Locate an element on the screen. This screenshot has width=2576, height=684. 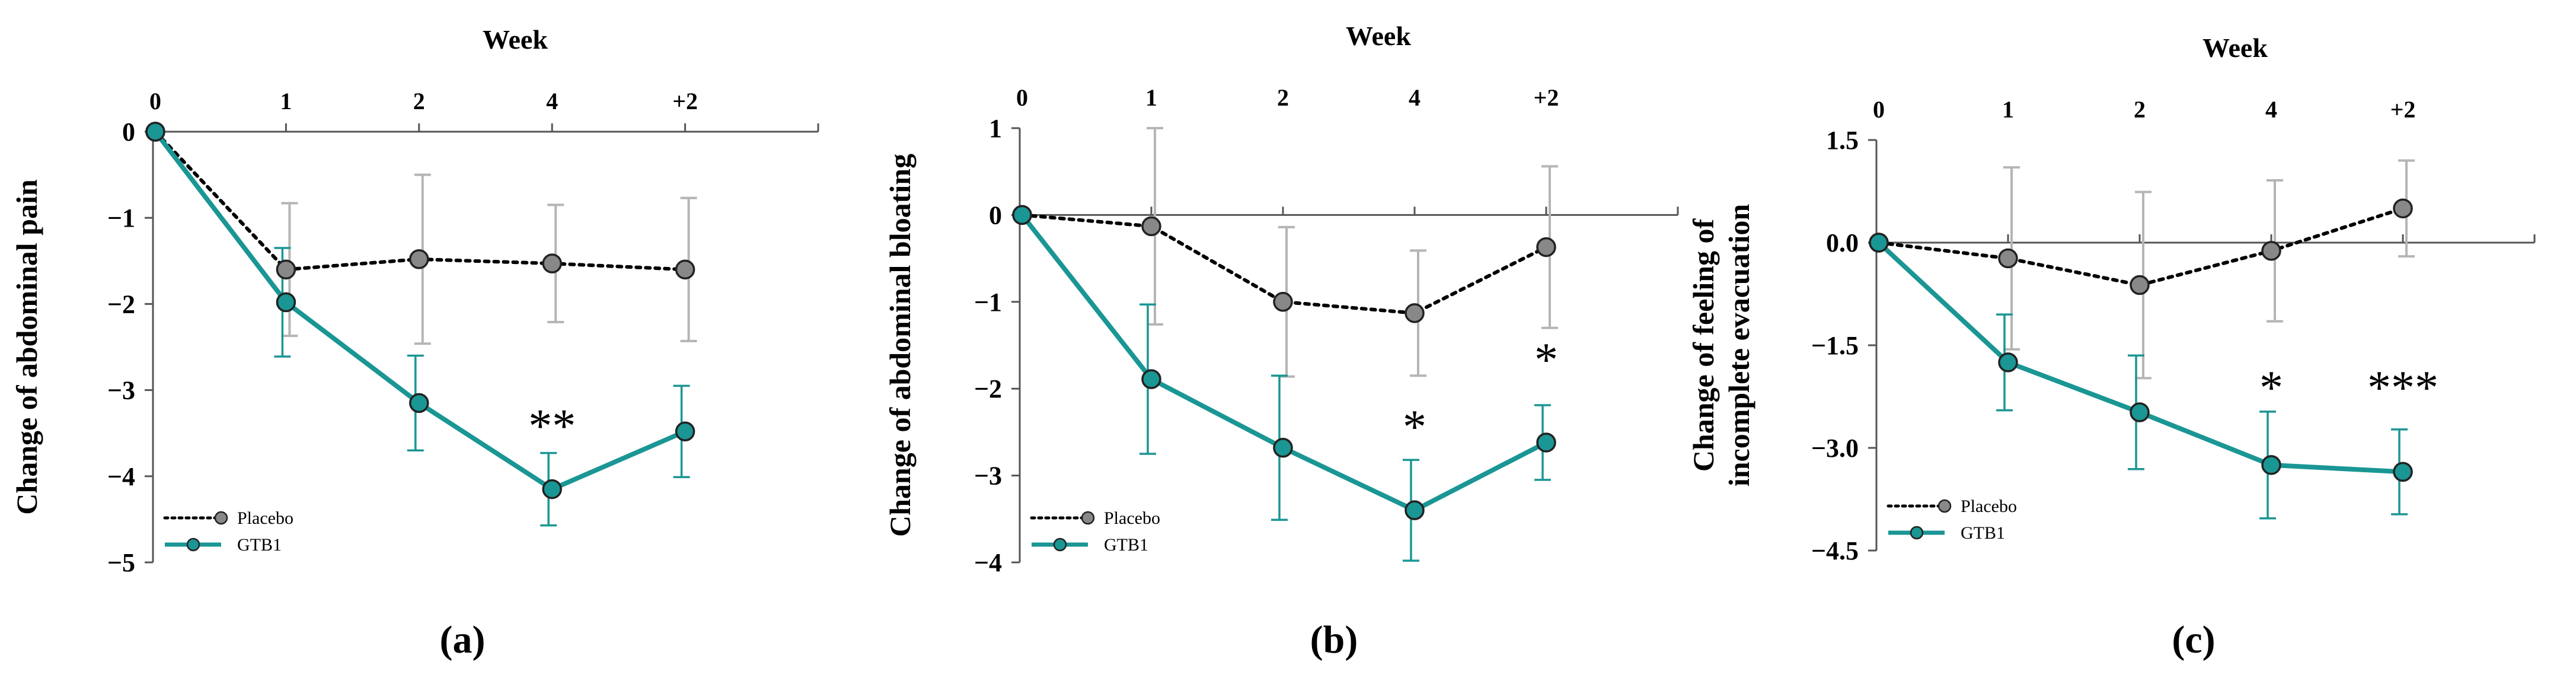
panel-label: (a) is located at coordinates (463, 639).